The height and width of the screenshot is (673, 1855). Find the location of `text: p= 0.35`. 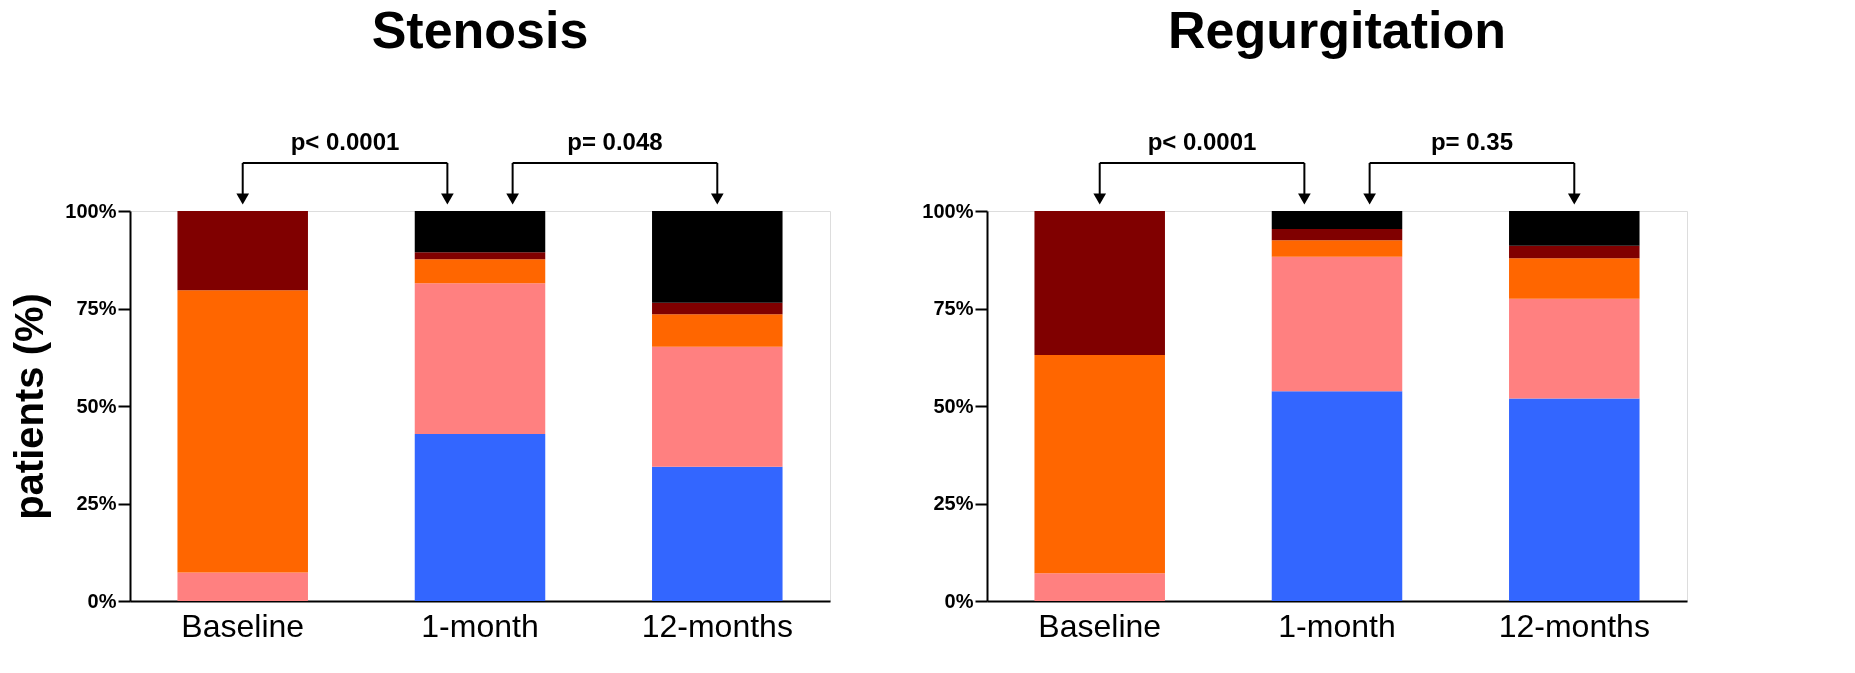

text: p= 0.35 is located at coordinates (1471, 141).